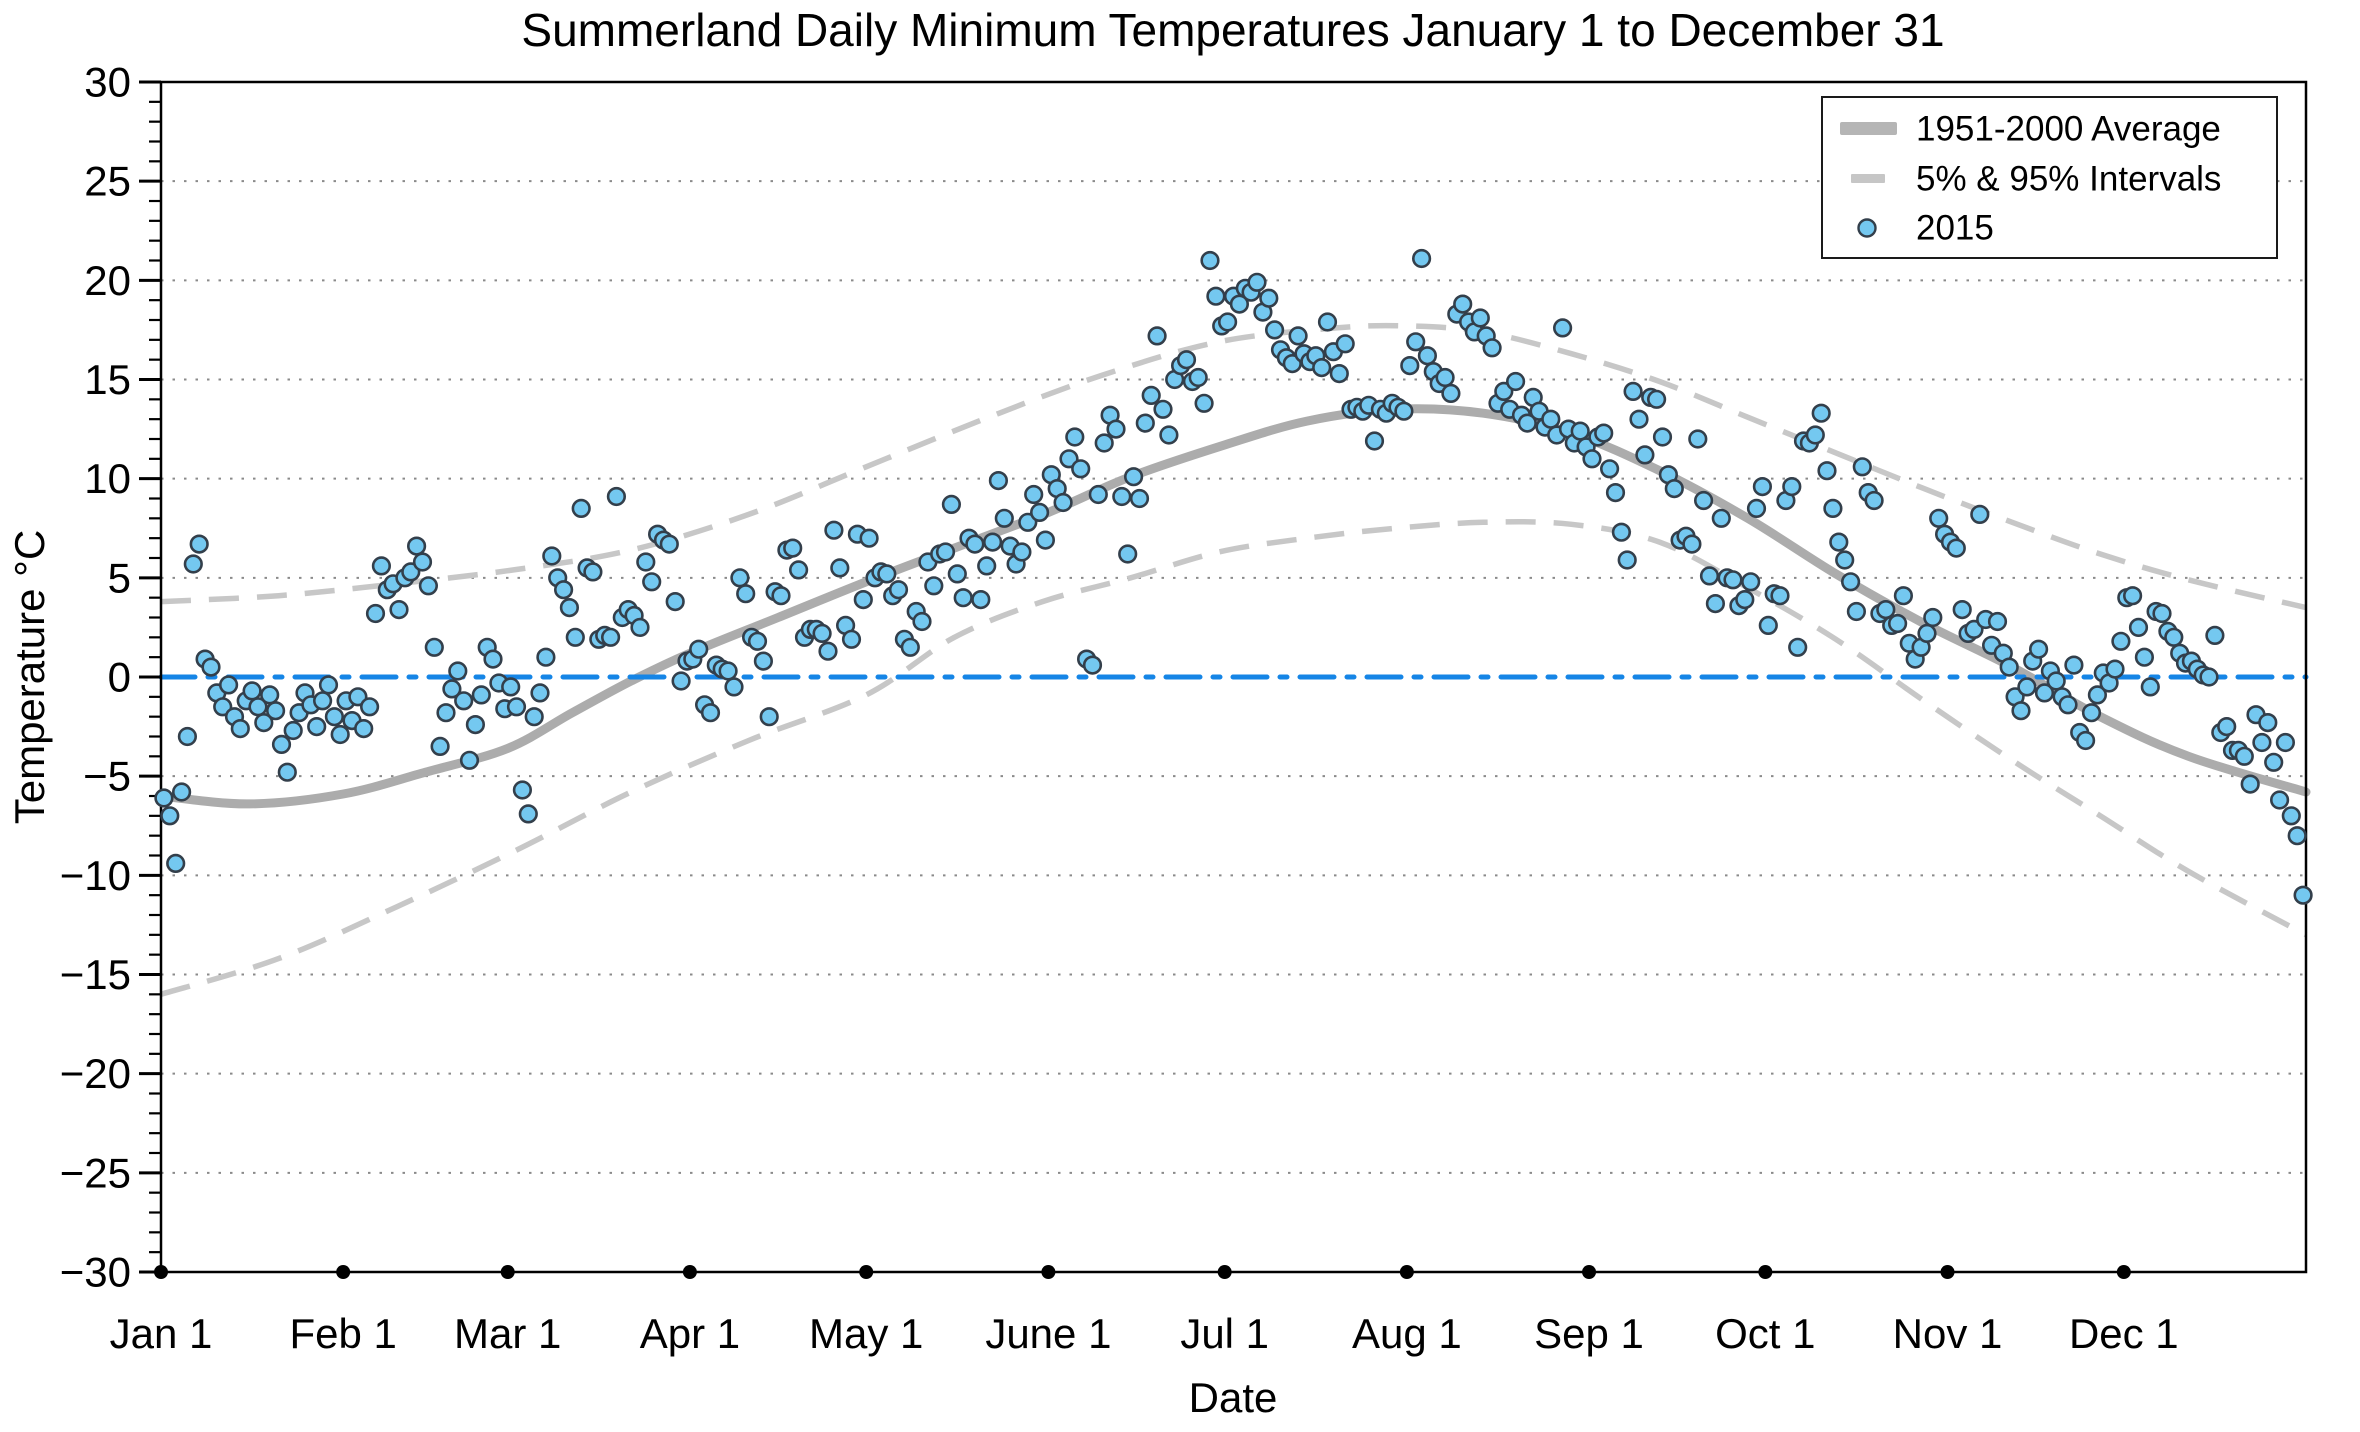  I want to click on x-tick-label: Sep 1, so click(1589, 1333).